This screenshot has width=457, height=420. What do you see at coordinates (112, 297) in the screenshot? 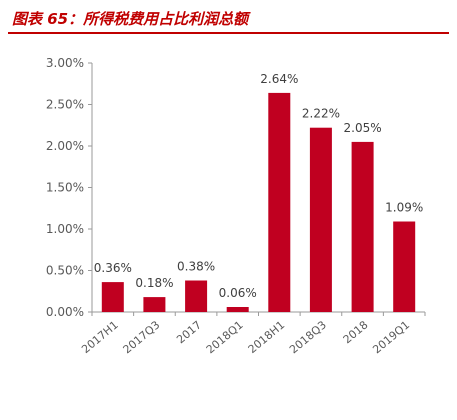
I see `bar-2017H1` at bounding box center [112, 297].